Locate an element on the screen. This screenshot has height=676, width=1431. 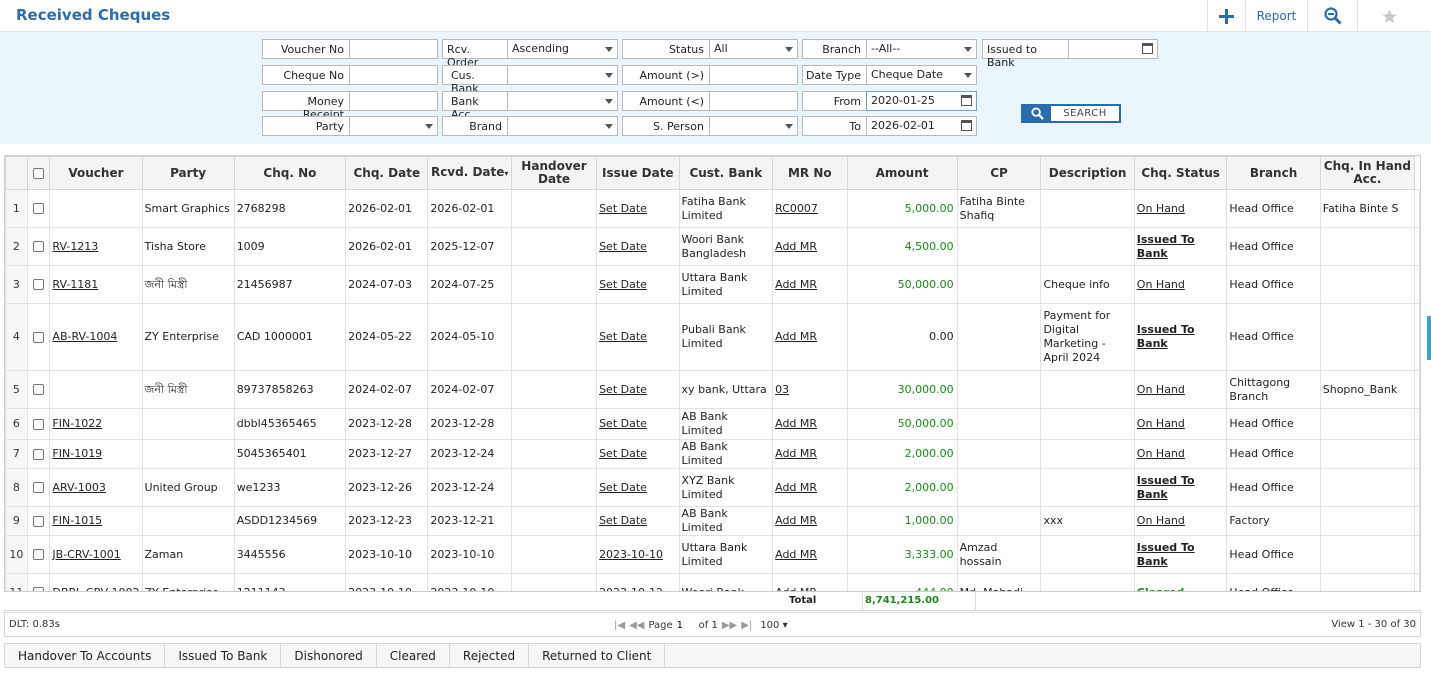
issued-to-bank-date is located at coordinates (1113, 49).